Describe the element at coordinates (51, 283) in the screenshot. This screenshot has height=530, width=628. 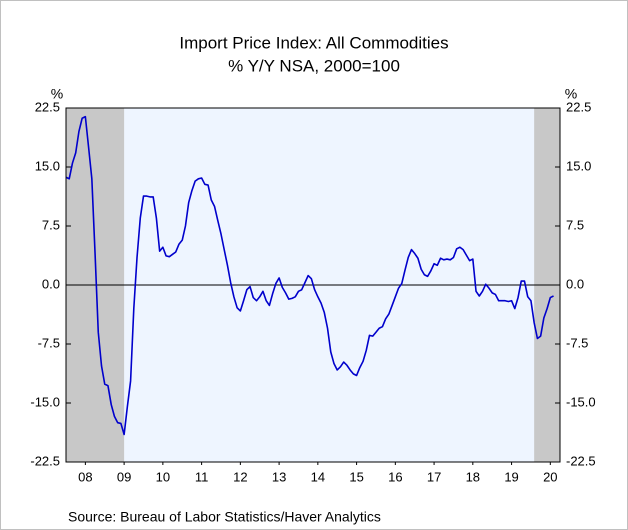
I see `y-tick-label: 0.0` at that location.